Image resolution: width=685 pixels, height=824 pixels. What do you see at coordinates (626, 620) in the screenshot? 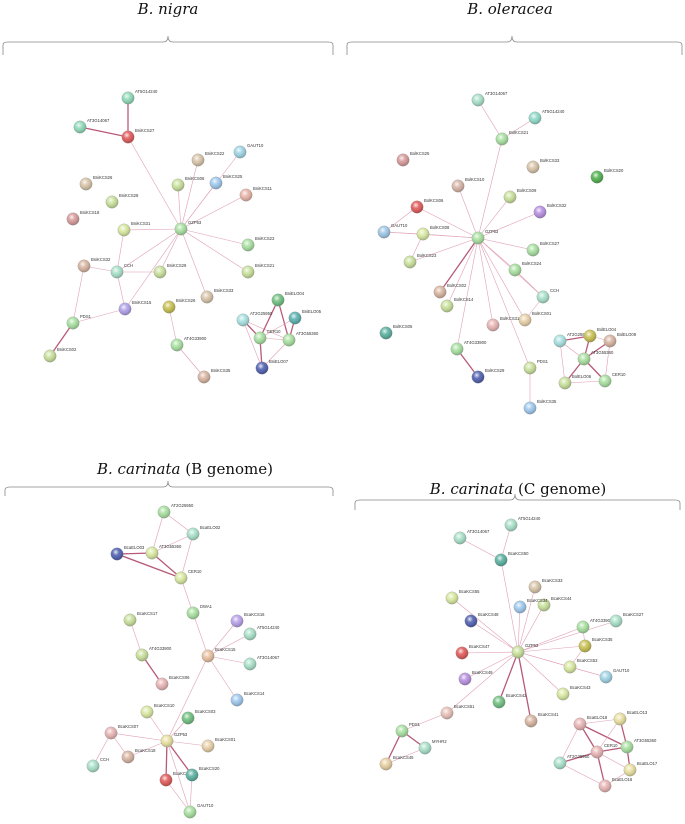
I see `node-bcakcs27: BcaKCS27` at bounding box center [626, 620].